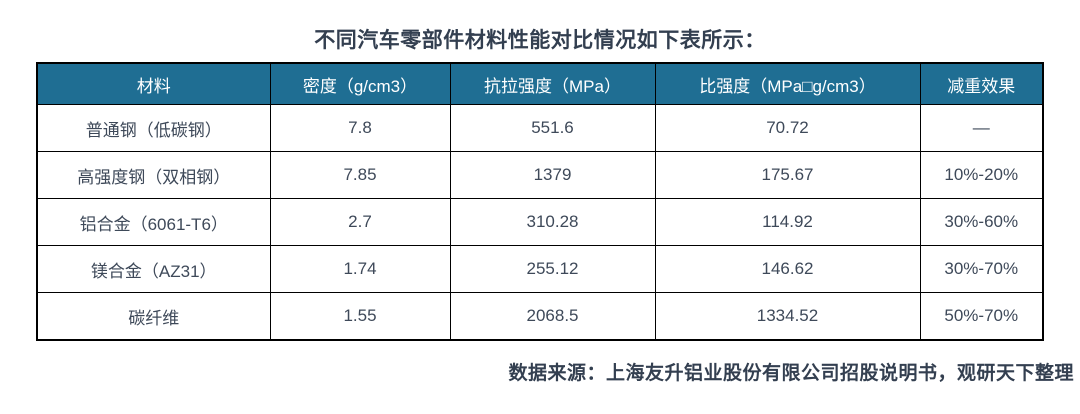 The image size is (1080, 414). I want to click on cell-material: 铝合金（6061-T6）, so click(153, 222).